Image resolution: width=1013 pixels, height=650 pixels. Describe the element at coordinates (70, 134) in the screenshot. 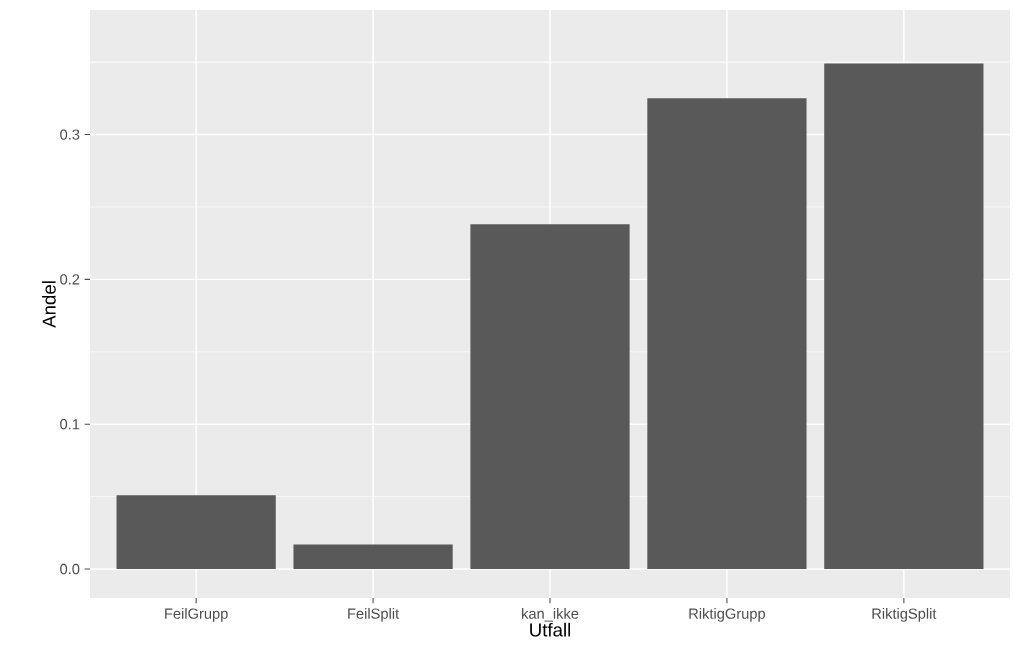

I see `y-tick-label: 0.3` at that location.